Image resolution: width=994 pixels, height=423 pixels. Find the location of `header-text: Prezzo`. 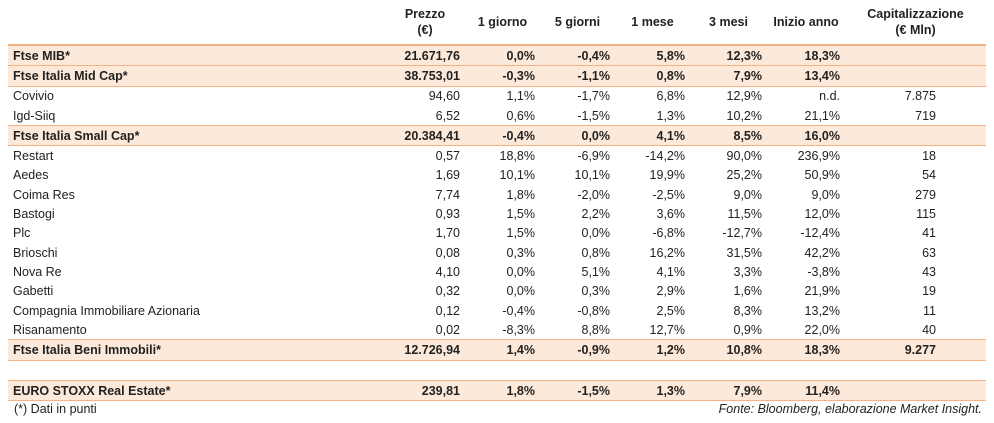

header-text: Prezzo is located at coordinates (425, 14).